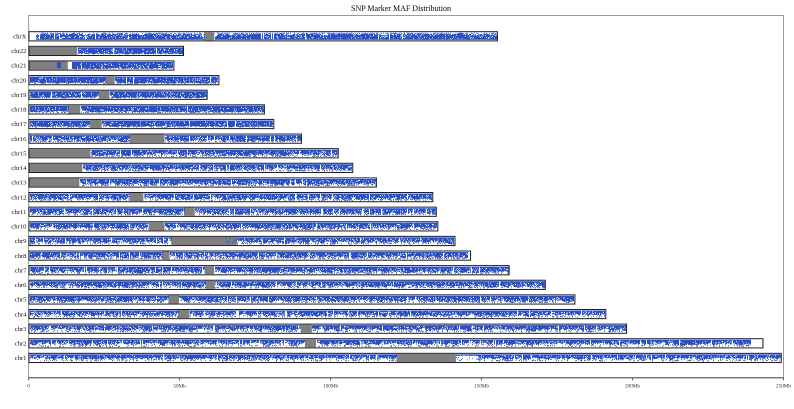 The image size is (794, 409). I want to click on svg-text: chr4, so click(21, 314).